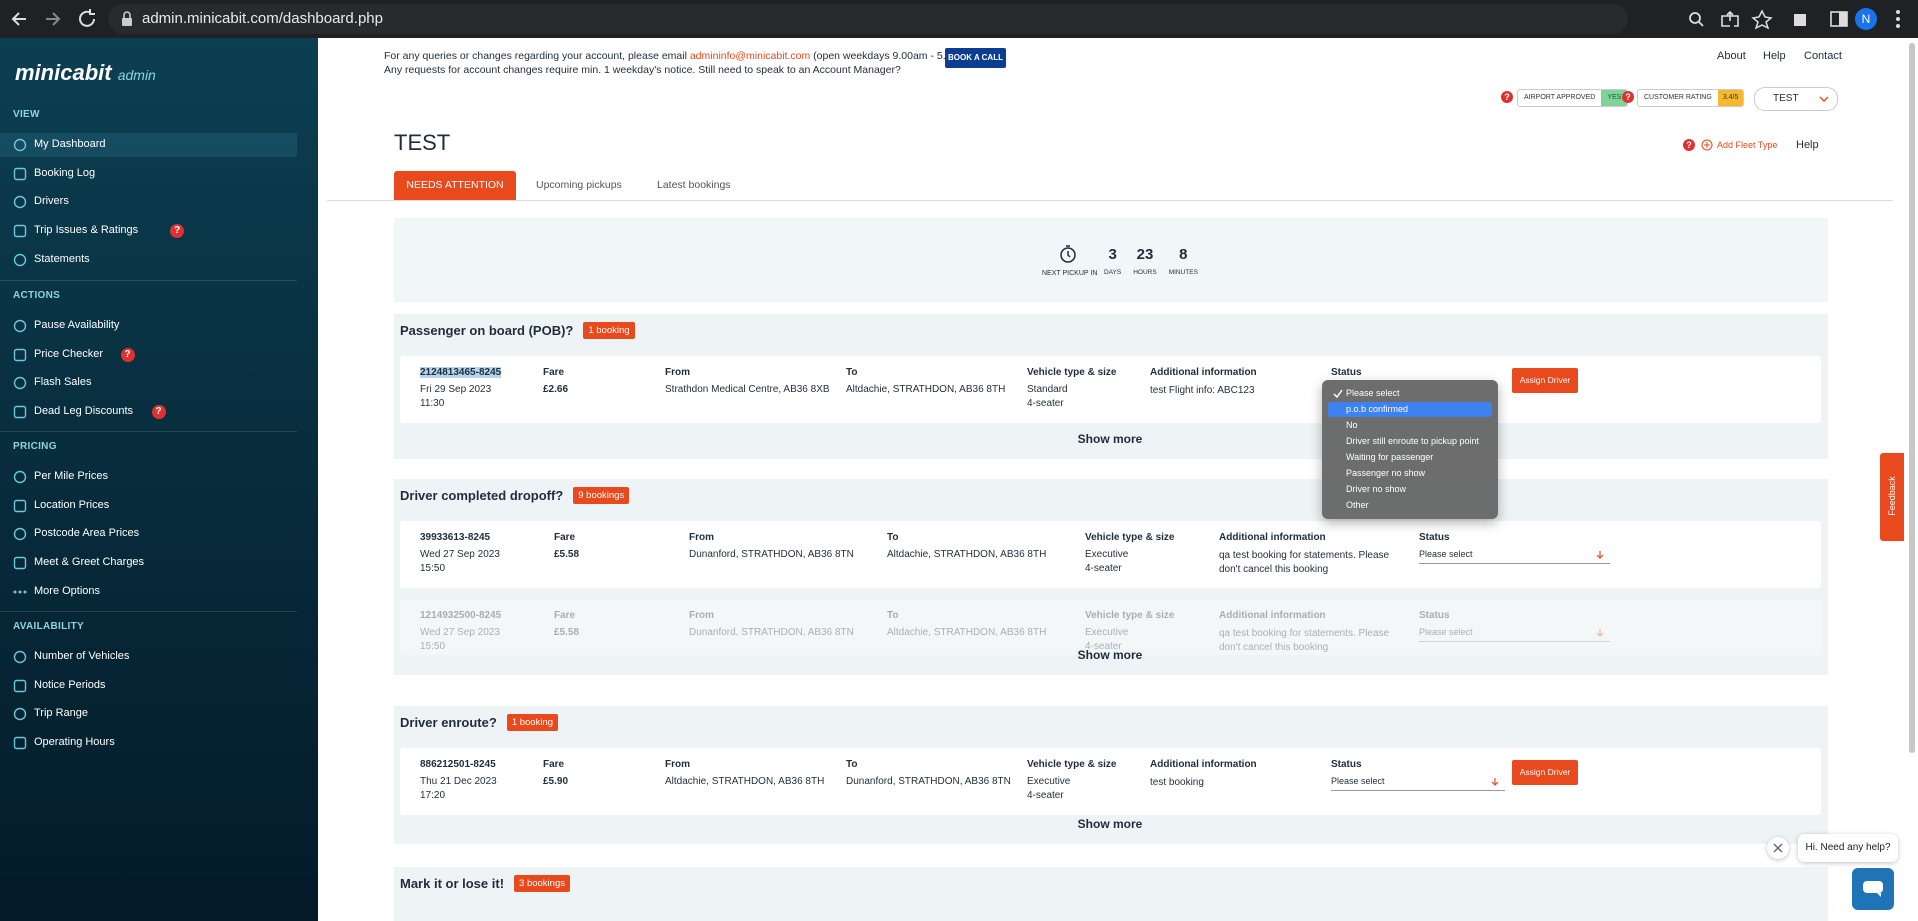 Image resolution: width=1918 pixels, height=921 pixels. I want to click on sidebar-item: Location Prices, so click(72, 504).